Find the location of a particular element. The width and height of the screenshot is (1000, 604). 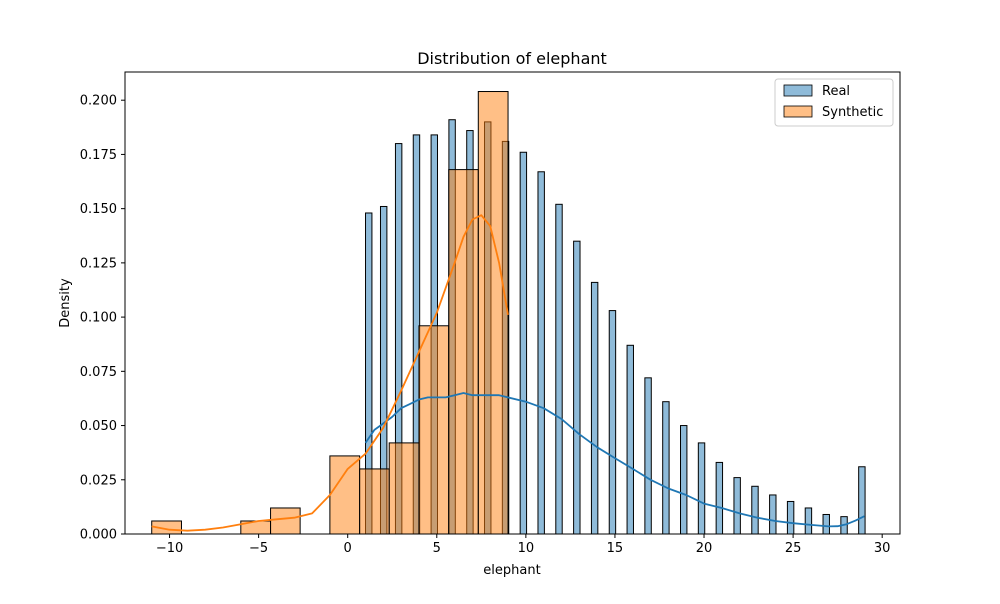

legend-swatch-real is located at coordinates (798, 90).